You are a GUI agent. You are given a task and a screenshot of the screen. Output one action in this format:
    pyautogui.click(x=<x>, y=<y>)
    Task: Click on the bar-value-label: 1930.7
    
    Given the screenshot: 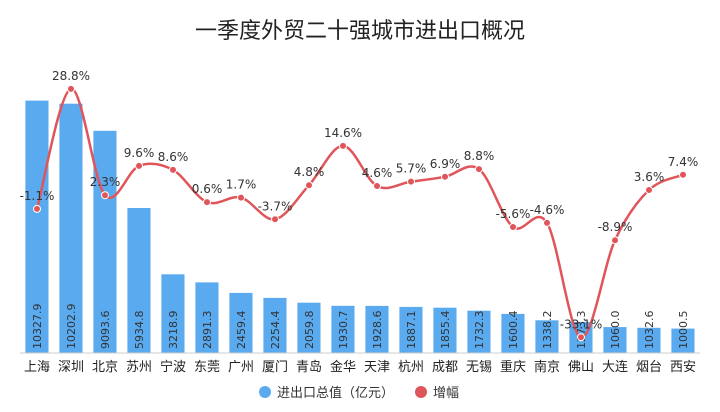 What is the action you would take?
    pyautogui.click(x=343, y=330)
    